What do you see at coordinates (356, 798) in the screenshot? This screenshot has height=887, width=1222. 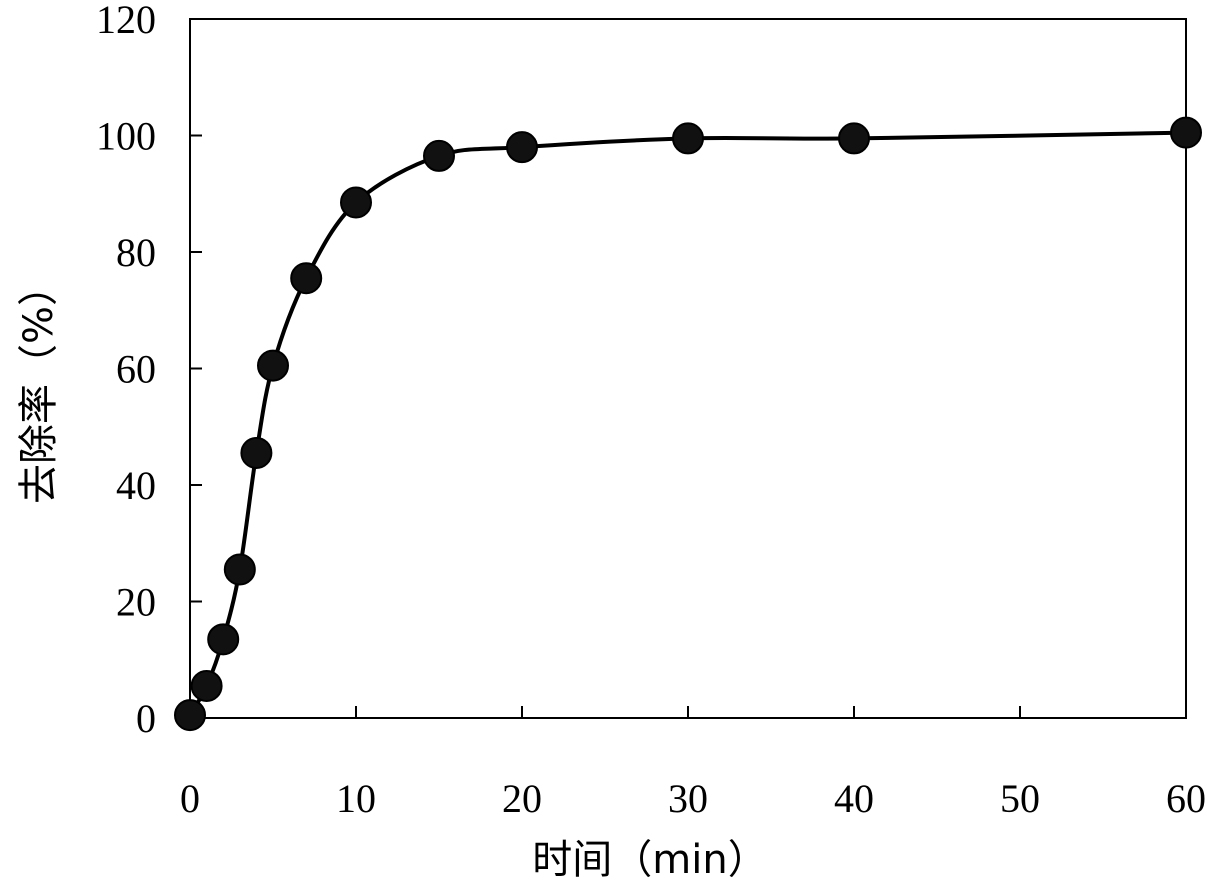 I see `x-tick-label: 10` at bounding box center [356, 798].